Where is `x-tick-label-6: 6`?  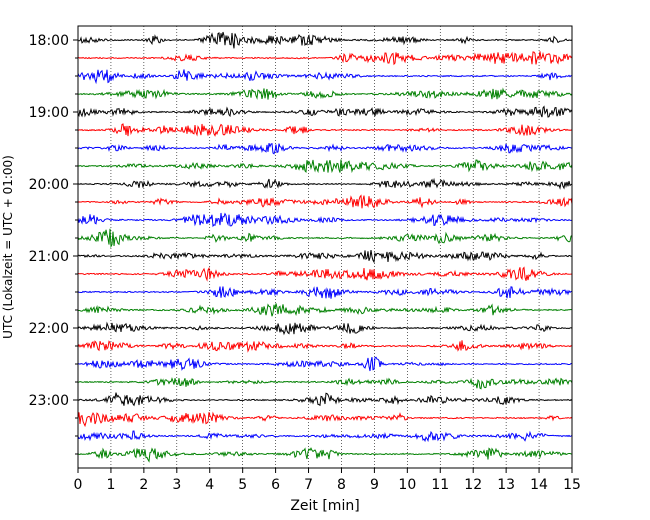 x-tick-label-6: 6 is located at coordinates (275, 485).